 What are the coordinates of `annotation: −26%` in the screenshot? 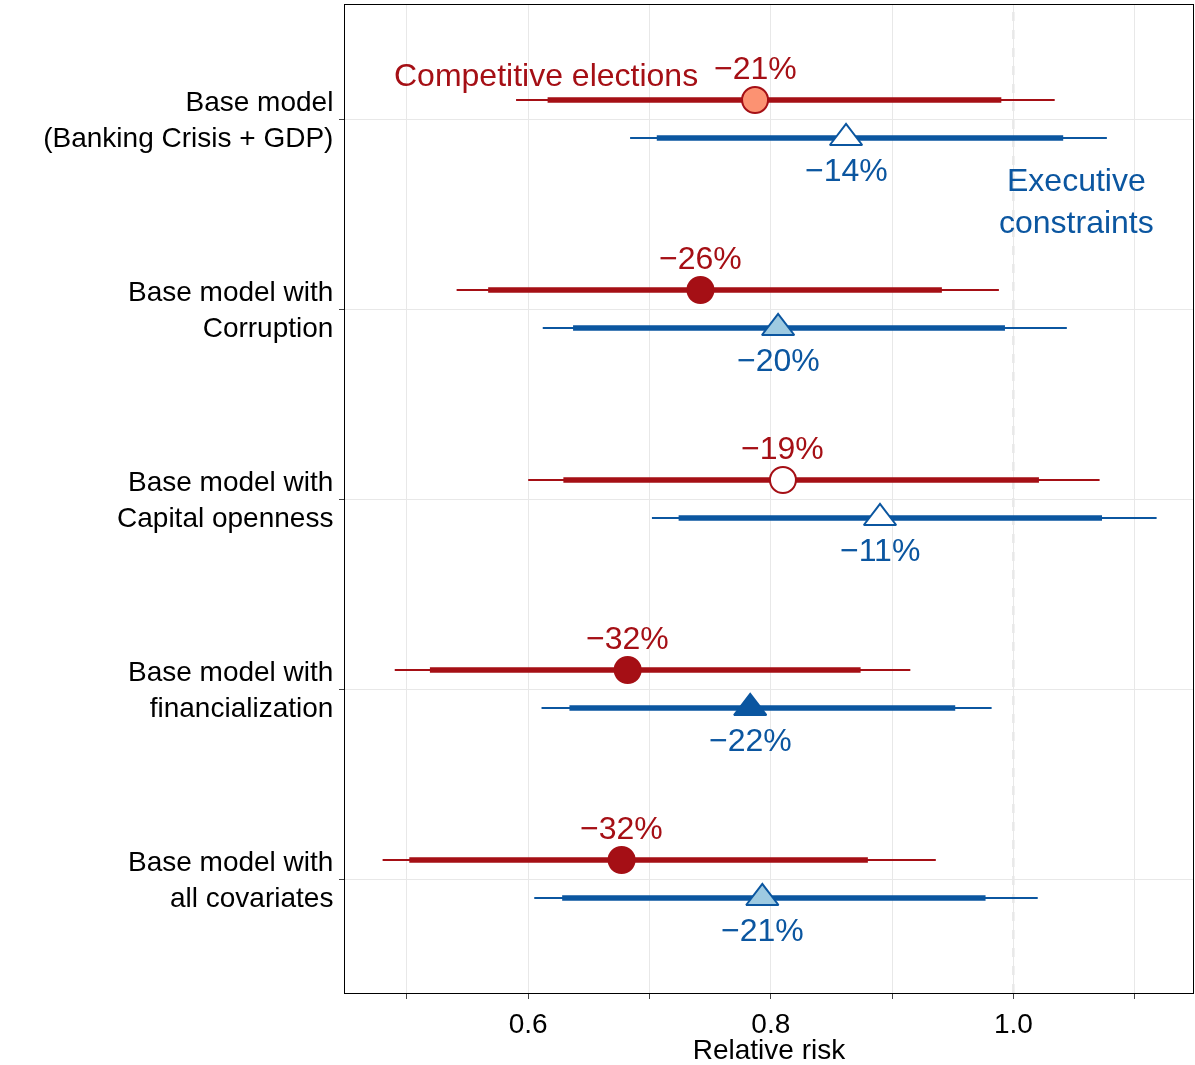 It's located at (700, 258).